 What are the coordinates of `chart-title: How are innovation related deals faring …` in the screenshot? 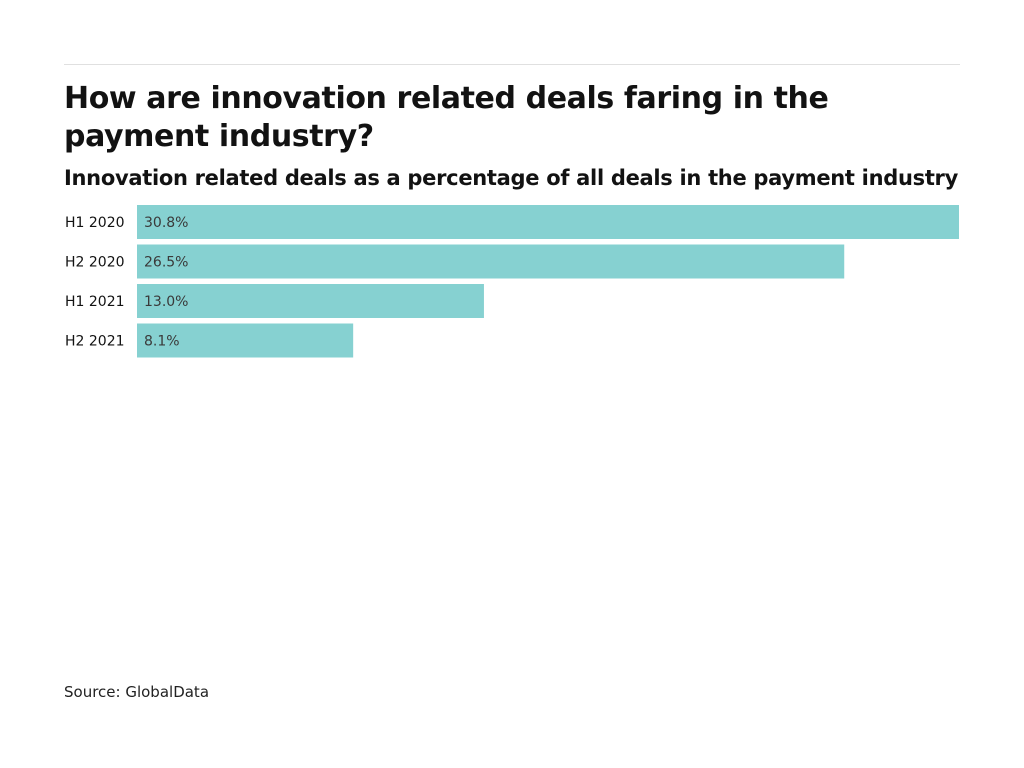 It's located at (446, 117).